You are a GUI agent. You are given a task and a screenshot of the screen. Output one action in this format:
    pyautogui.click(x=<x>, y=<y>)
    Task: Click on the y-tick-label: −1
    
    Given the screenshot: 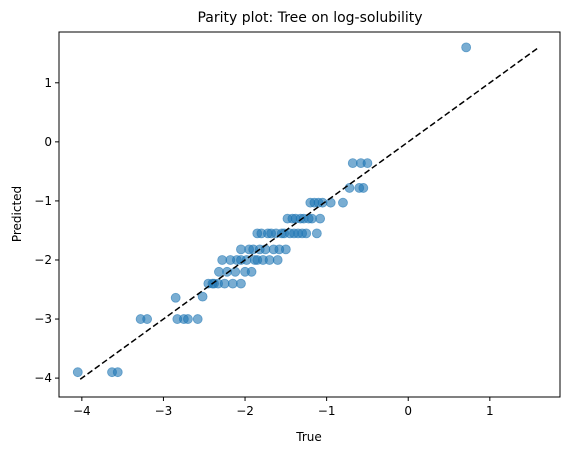 What is the action you would take?
    pyautogui.click(x=43, y=201)
    